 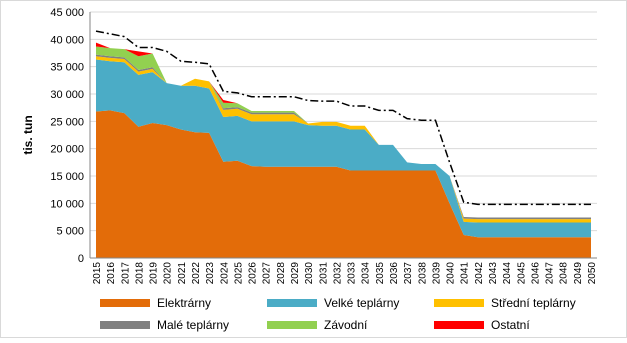 I want to click on x-tick-label: 2031, so click(x=323, y=273).